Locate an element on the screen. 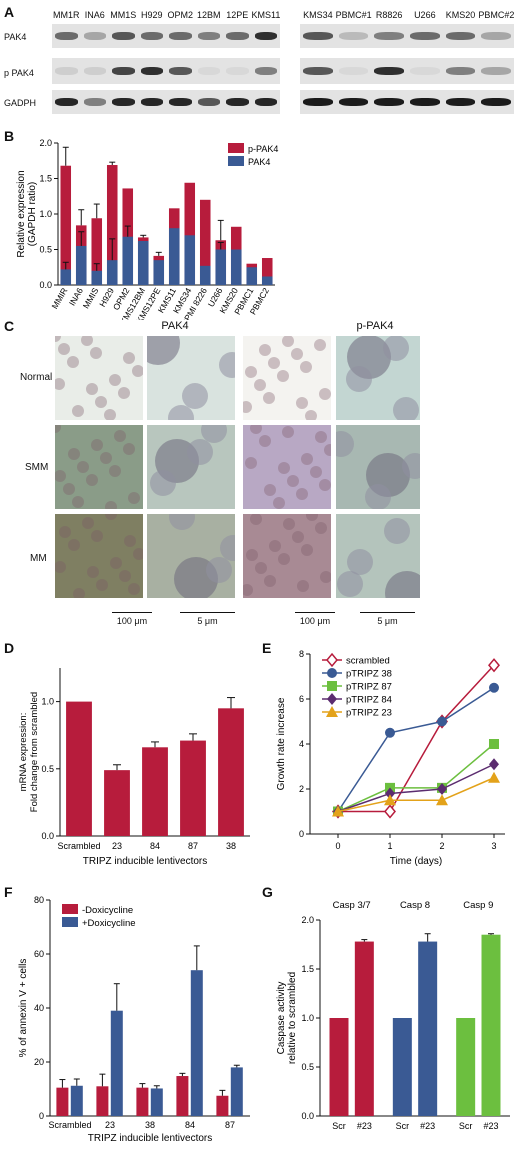  legend-label: pTRIPZ 23 is located at coordinates (369, 713).